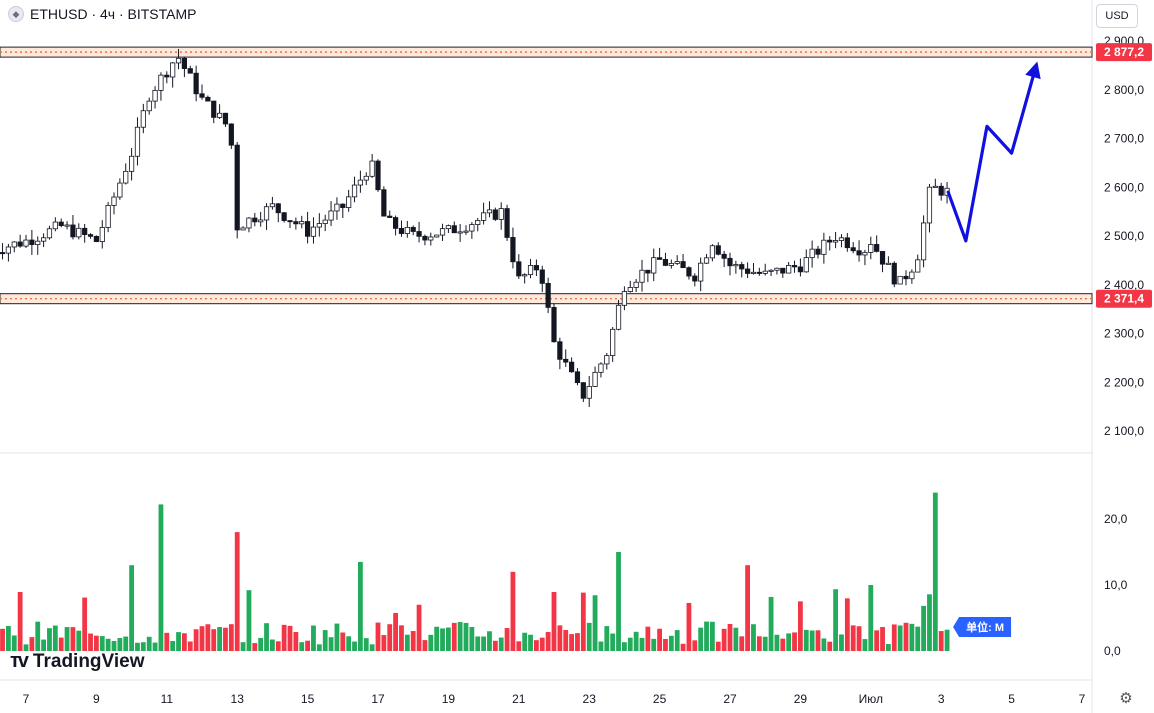  Describe the element at coordinates (102, 14) in the screenshot. I see `symbol-header: ◆ ETHUSD · 4ч · BITSTAMP` at that location.